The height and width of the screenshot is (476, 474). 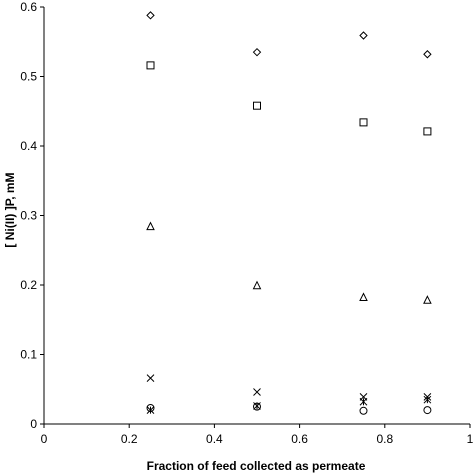 What do you see at coordinates (28, 146) in the screenshot?
I see `y-tick-label: 0.4` at bounding box center [28, 146].